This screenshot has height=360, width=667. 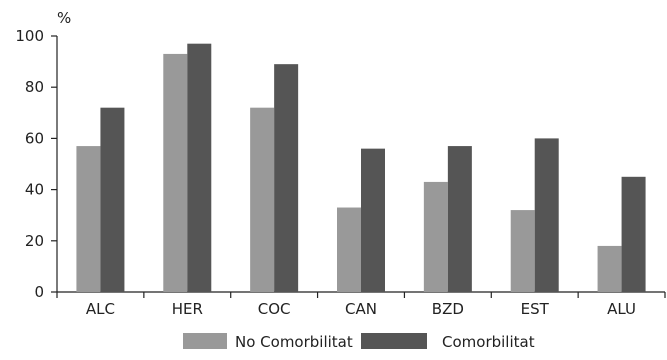 What do you see at coordinates (34, 138) in the screenshot?
I see `y-tick-label: 60` at bounding box center [34, 138].